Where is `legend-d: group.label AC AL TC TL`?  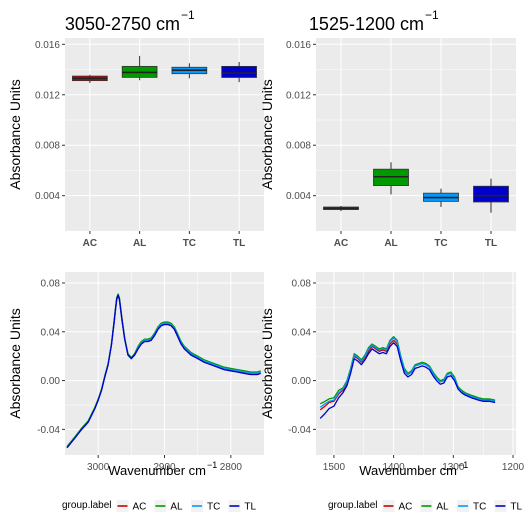
legend-d: group.label AC AL TC TL is located at coordinates (425, 506).